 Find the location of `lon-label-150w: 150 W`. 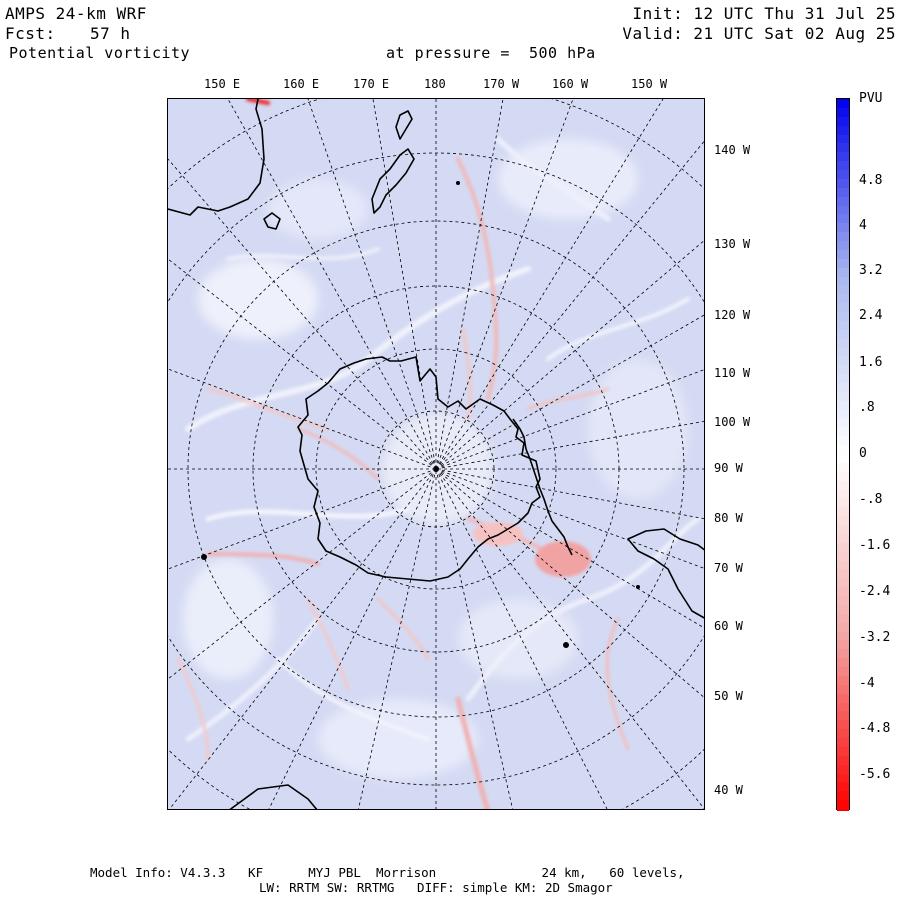

lon-label-150w: 150 W is located at coordinates (649, 84).